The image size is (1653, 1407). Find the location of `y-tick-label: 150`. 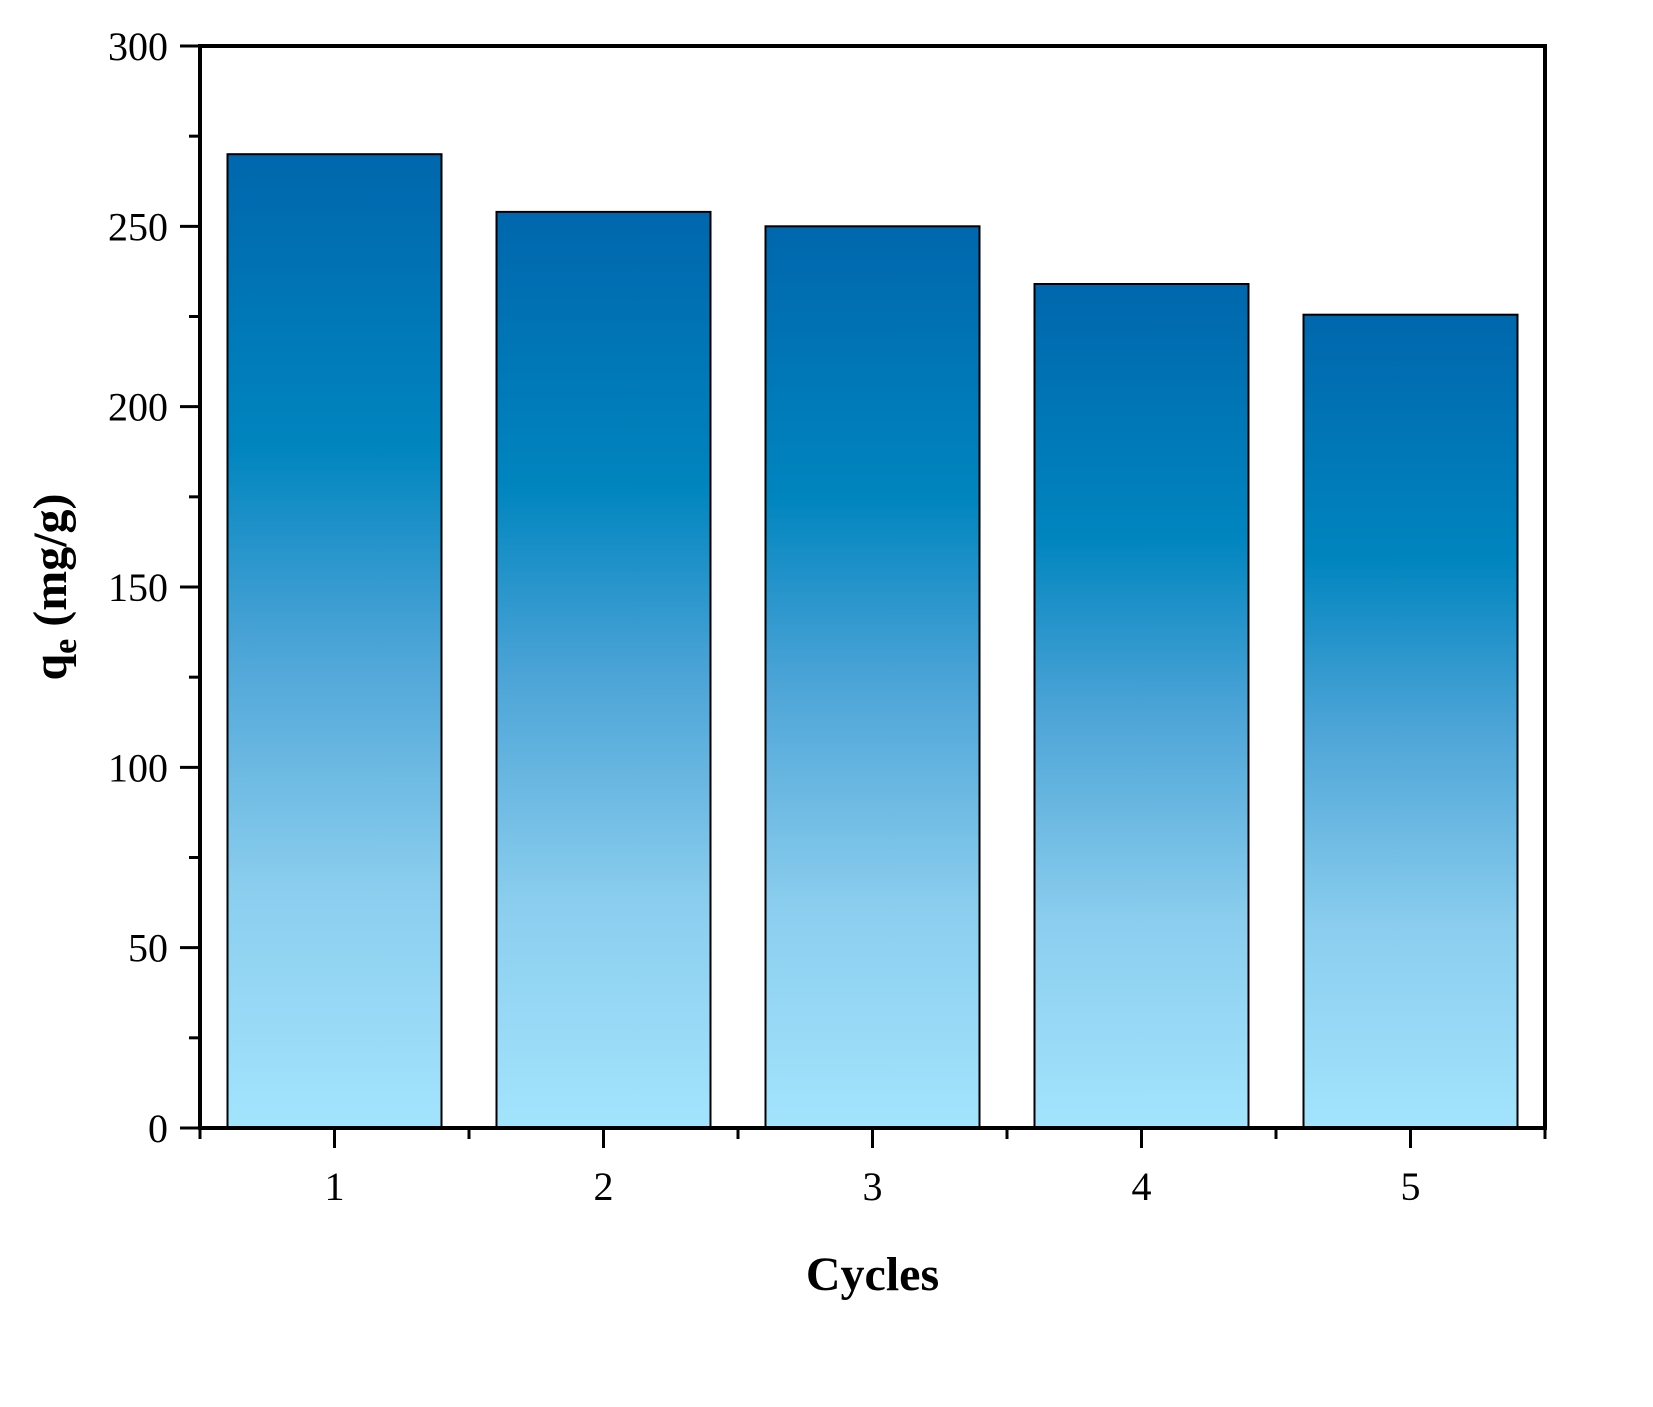

y-tick-label: 150 is located at coordinates (138, 587).